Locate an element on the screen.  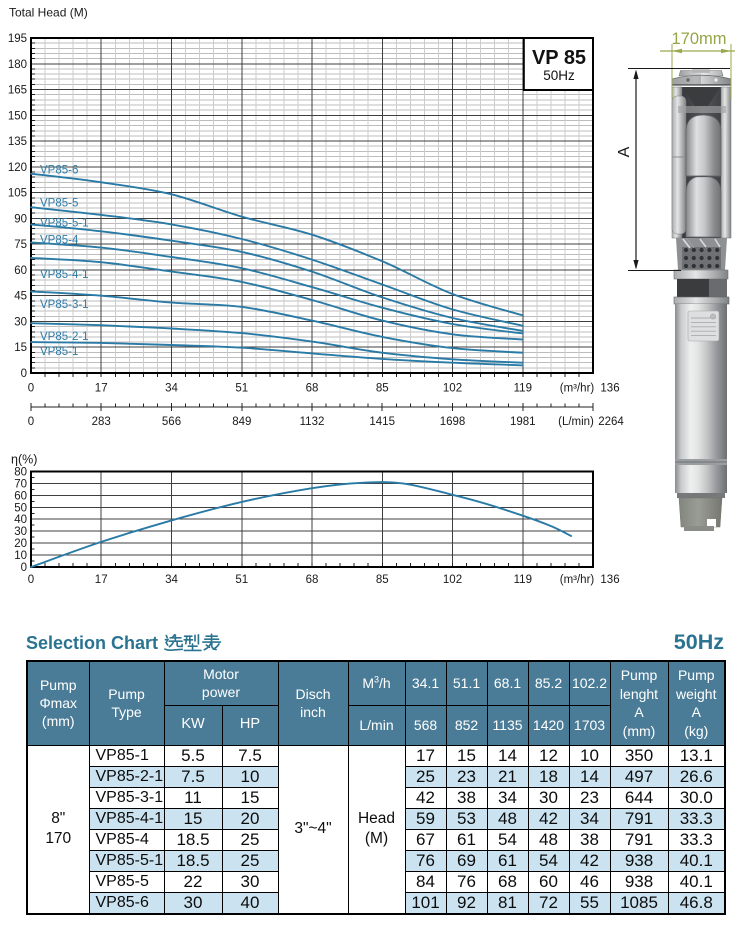
svg-text: 1698 is located at coordinates (453, 422).